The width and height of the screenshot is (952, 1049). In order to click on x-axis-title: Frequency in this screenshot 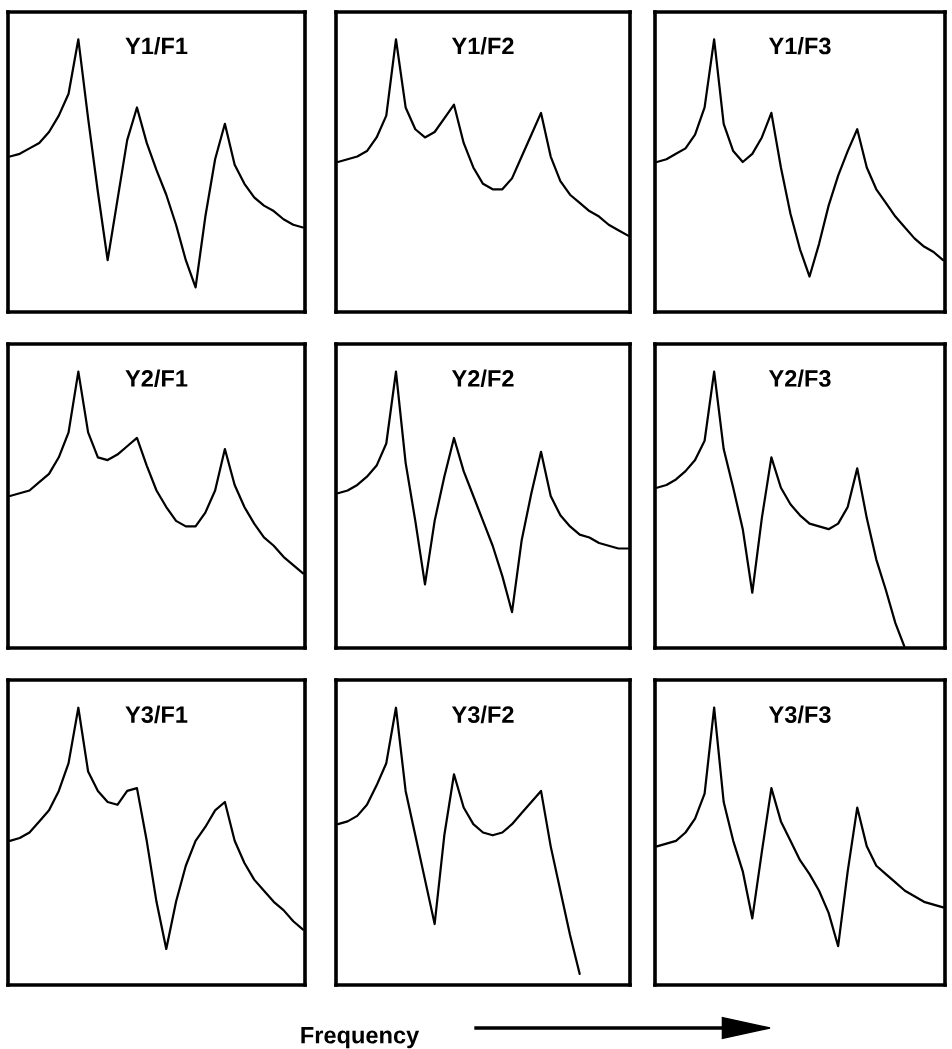, I will do `click(360, 1038)`.